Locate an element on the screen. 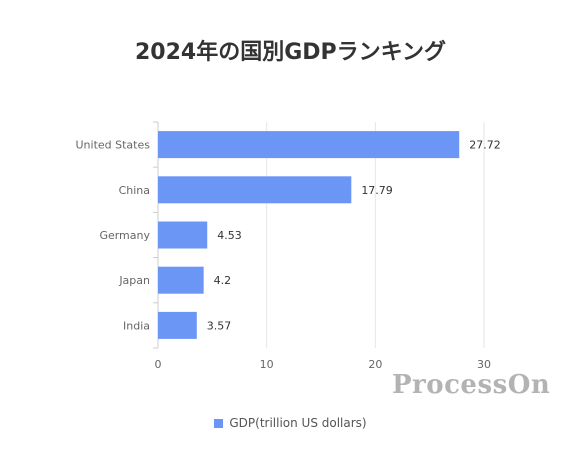 The height and width of the screenshot is (450, 581). x-tick-label: 20 is located at coordinates (375, 364).